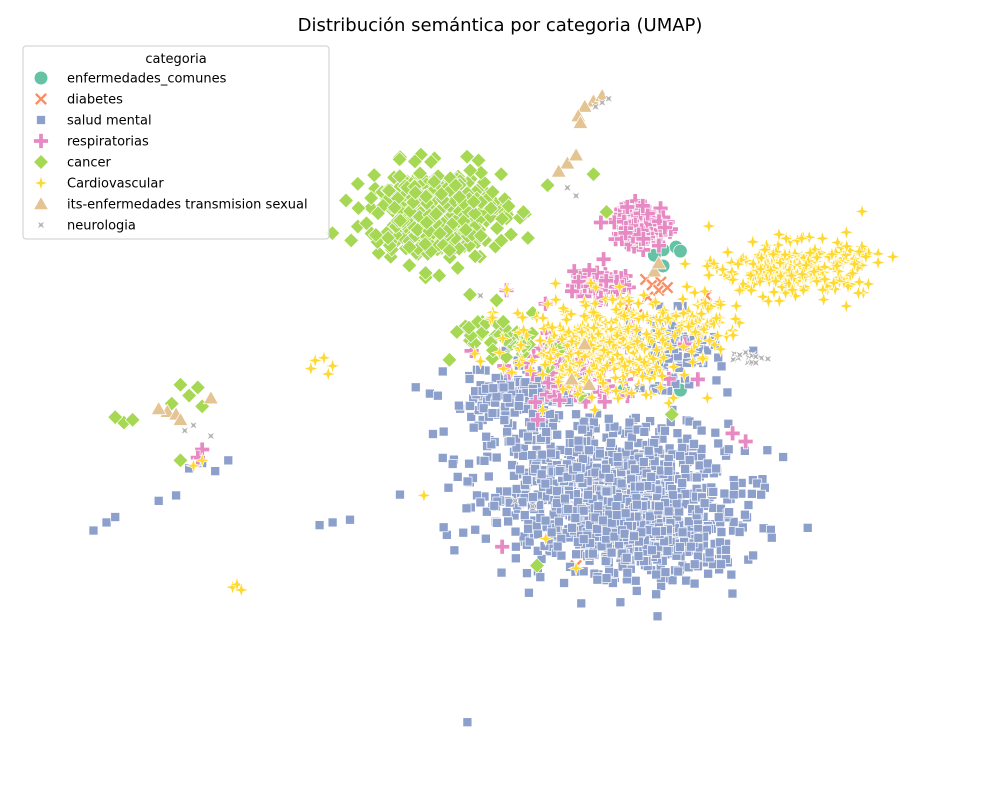  I want to click on legend-item: cancer, so click(72, 162).